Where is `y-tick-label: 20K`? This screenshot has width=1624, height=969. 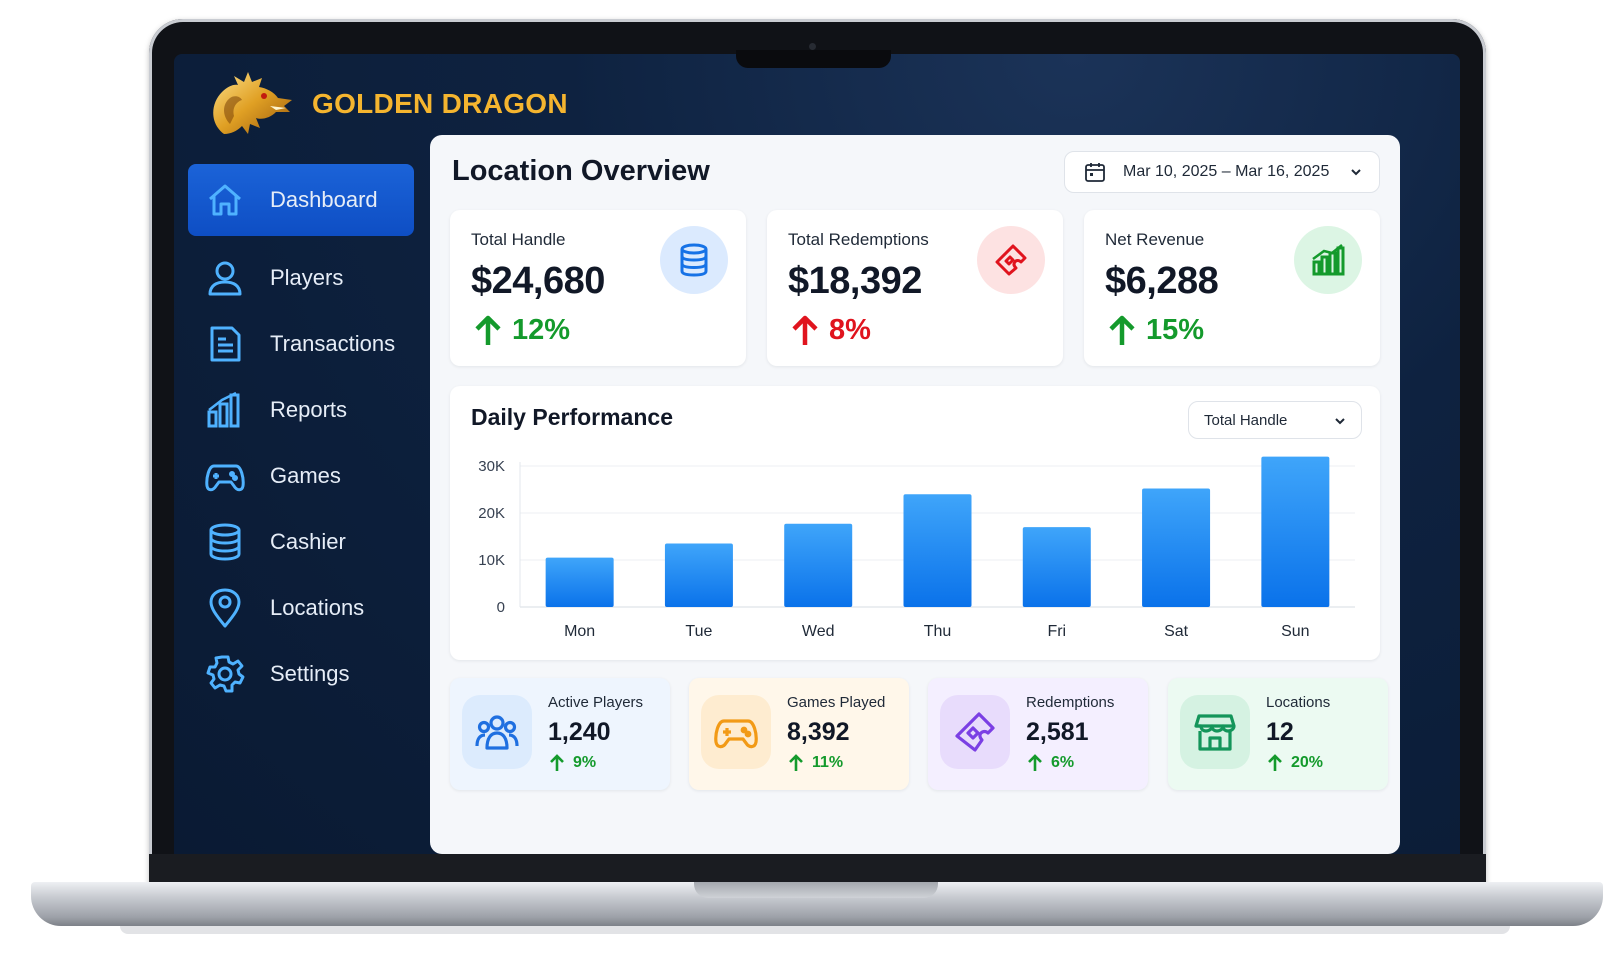 y-tick-label: 20K is located at coordinates (491, 513).